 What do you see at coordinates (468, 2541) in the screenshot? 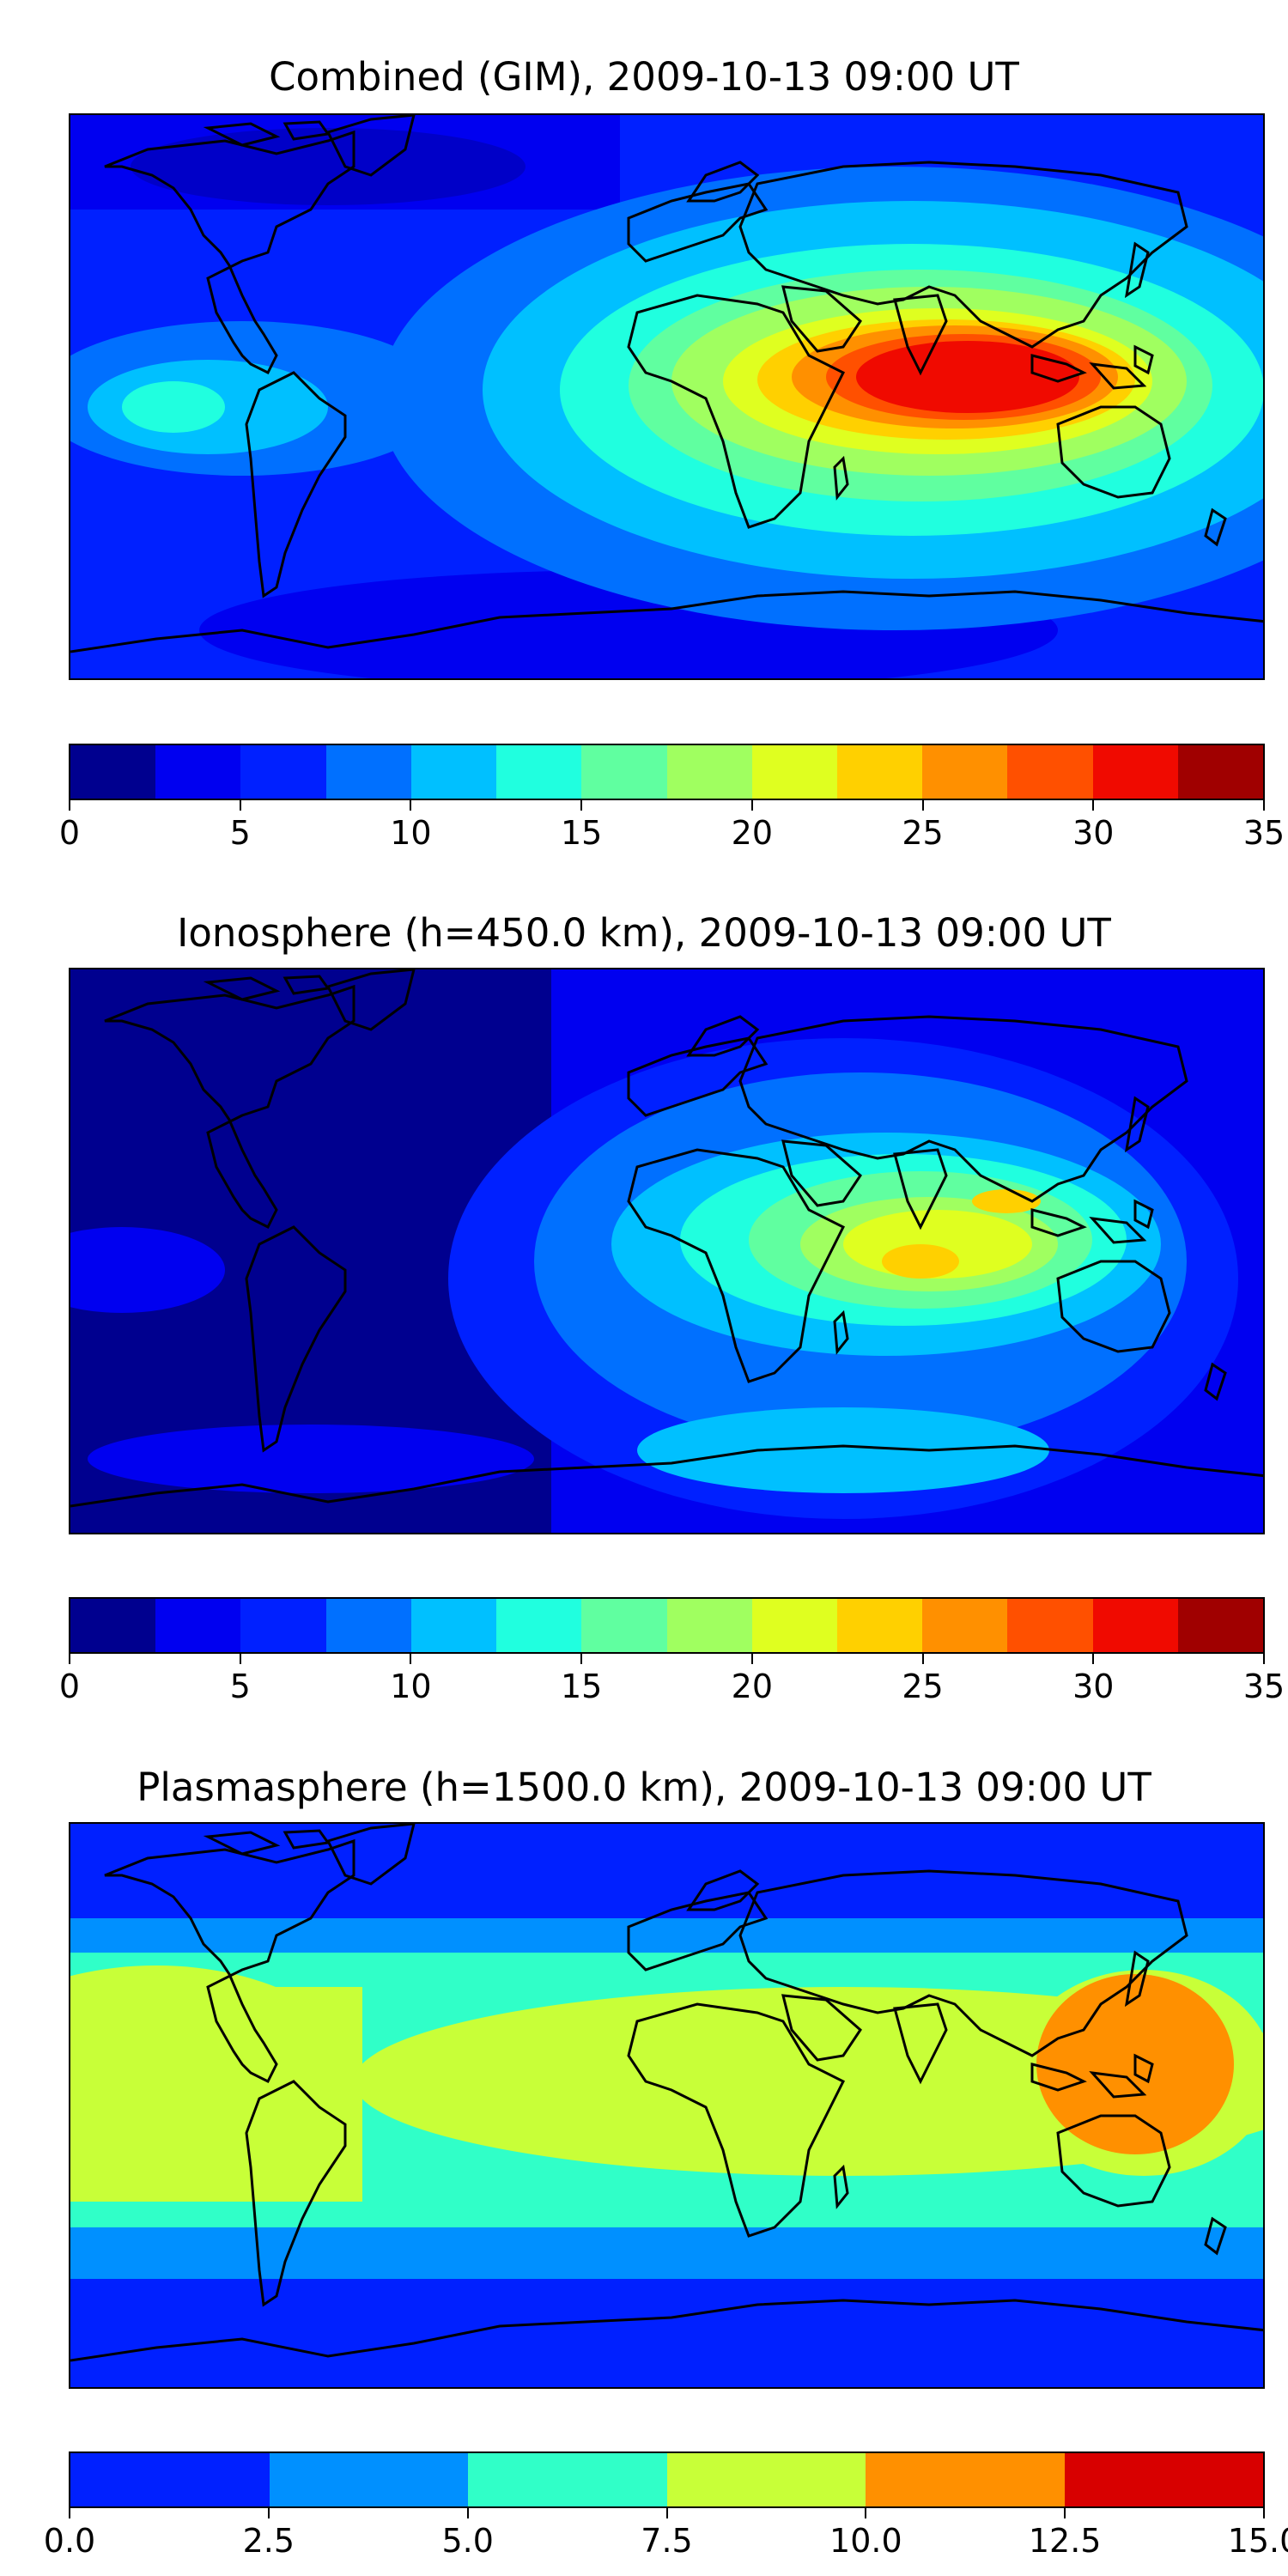
I see `colorbar-tick-label: 5.0` at bounding box center [468, 2541].